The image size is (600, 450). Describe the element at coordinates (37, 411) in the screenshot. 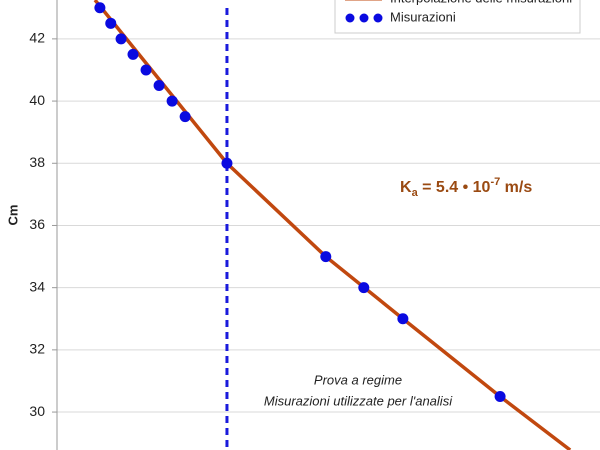

I see `y-tick-label: 30` at that location.